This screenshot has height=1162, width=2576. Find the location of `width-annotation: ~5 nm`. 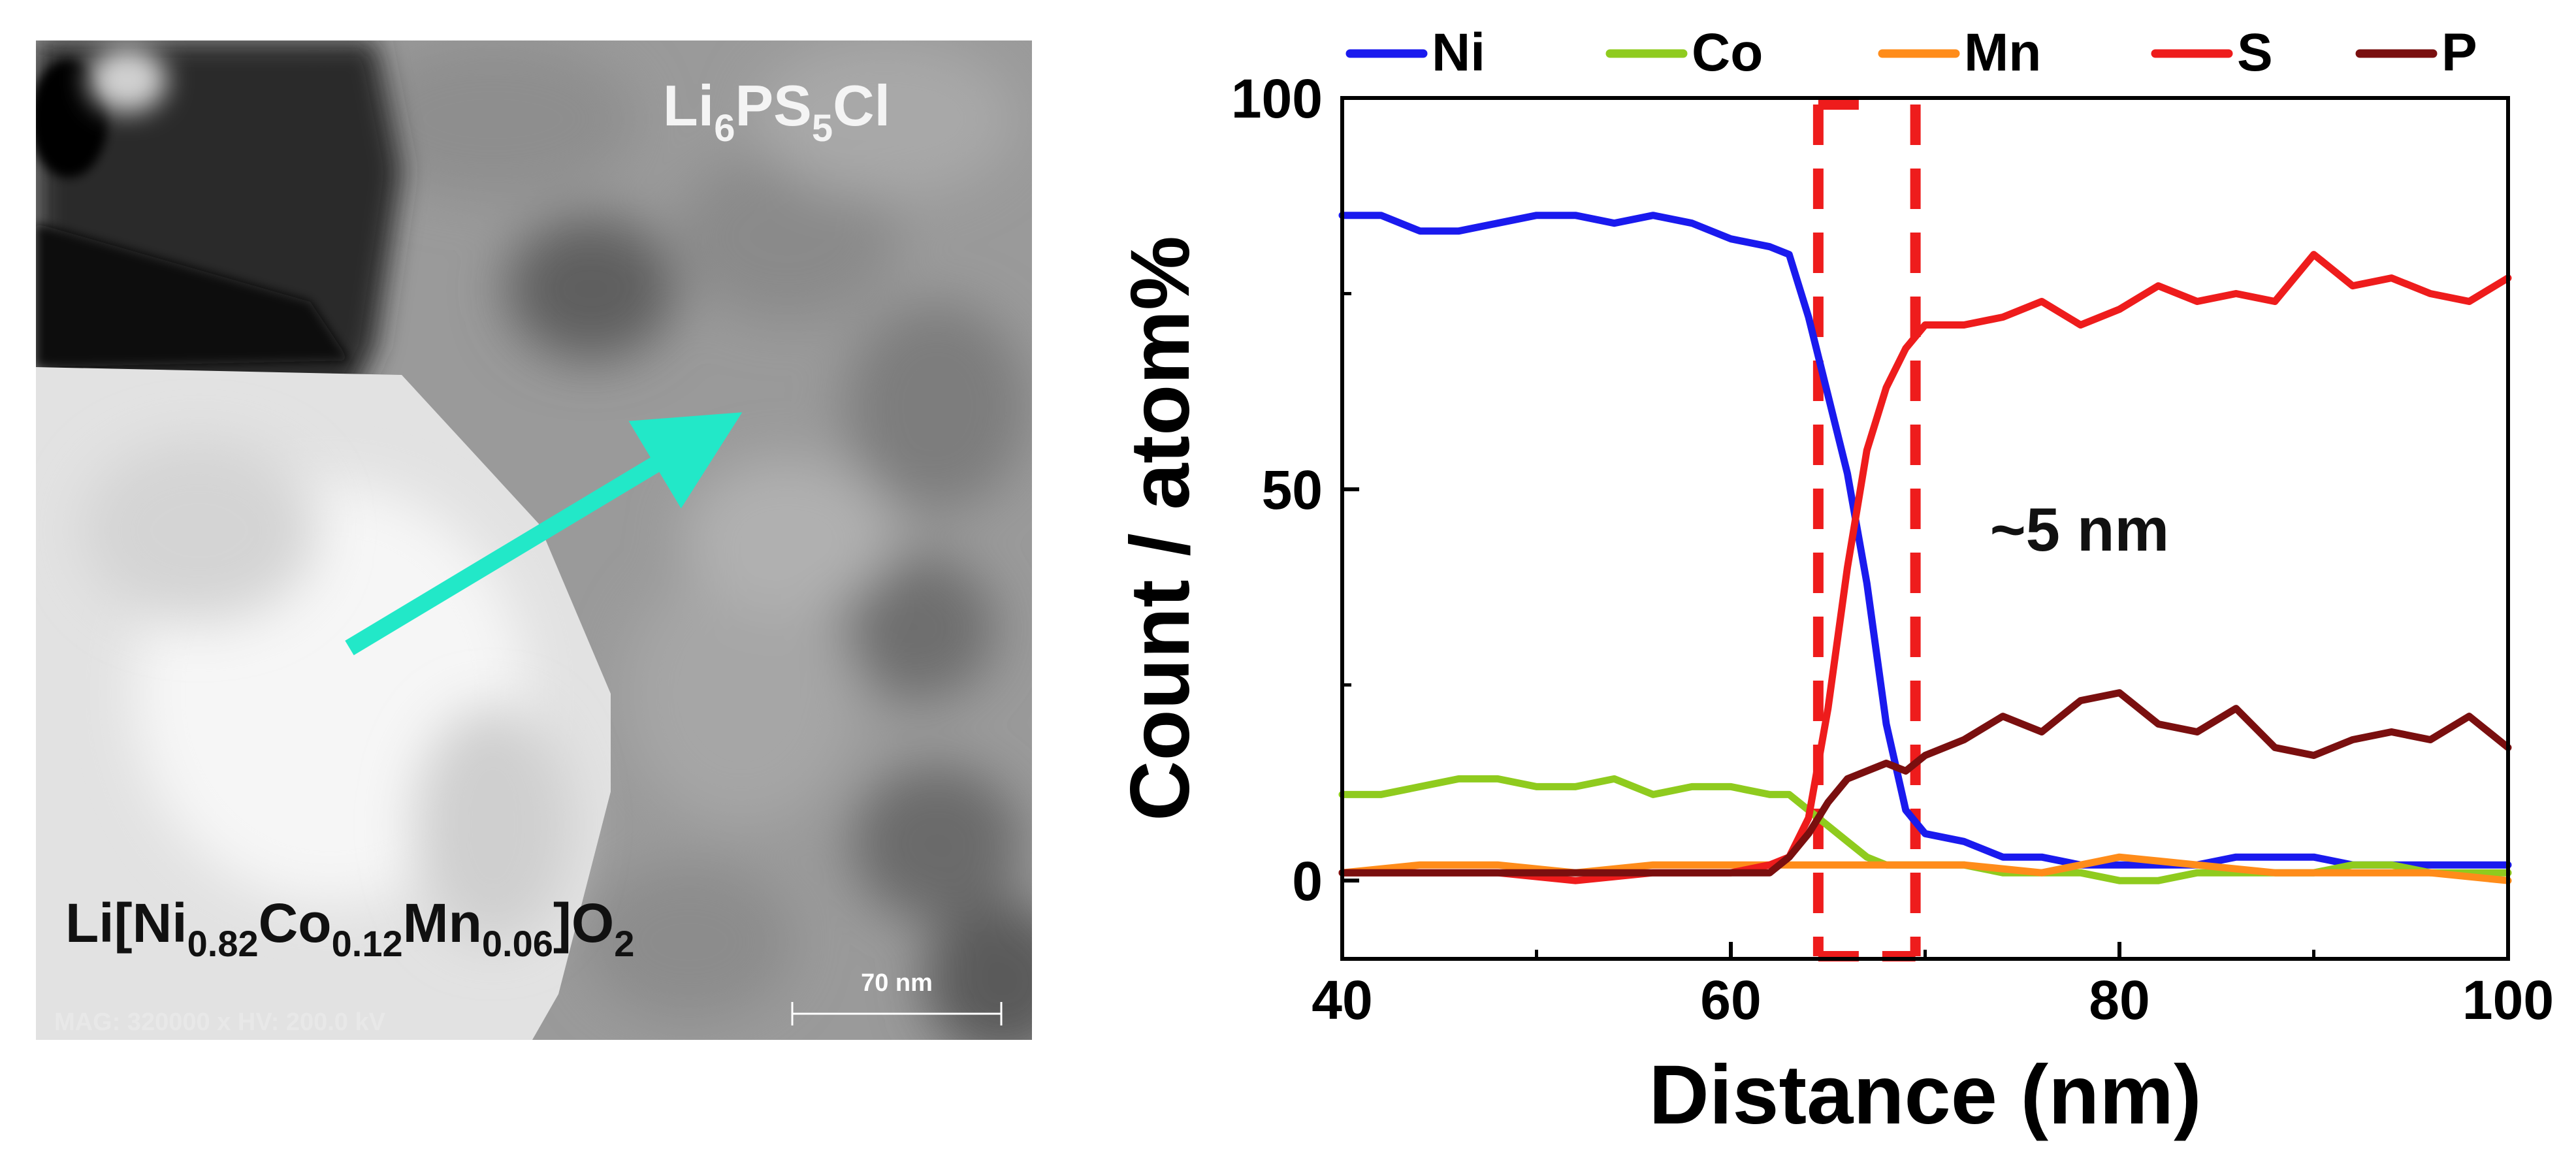

width-annotation: ~5 nm is located at coordinates (2079, 529).